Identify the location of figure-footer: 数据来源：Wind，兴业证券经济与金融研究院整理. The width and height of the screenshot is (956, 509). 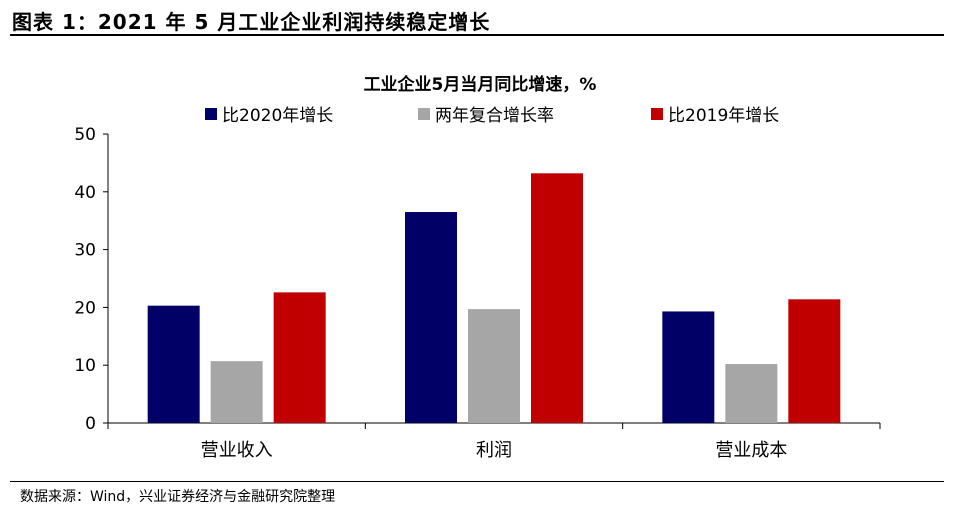
(477, 495).